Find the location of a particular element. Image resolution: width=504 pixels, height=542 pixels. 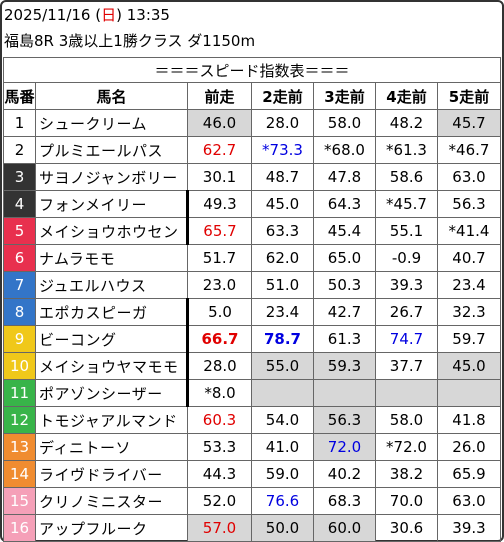

weekday-open: ( is located at coordinates (96, 15).